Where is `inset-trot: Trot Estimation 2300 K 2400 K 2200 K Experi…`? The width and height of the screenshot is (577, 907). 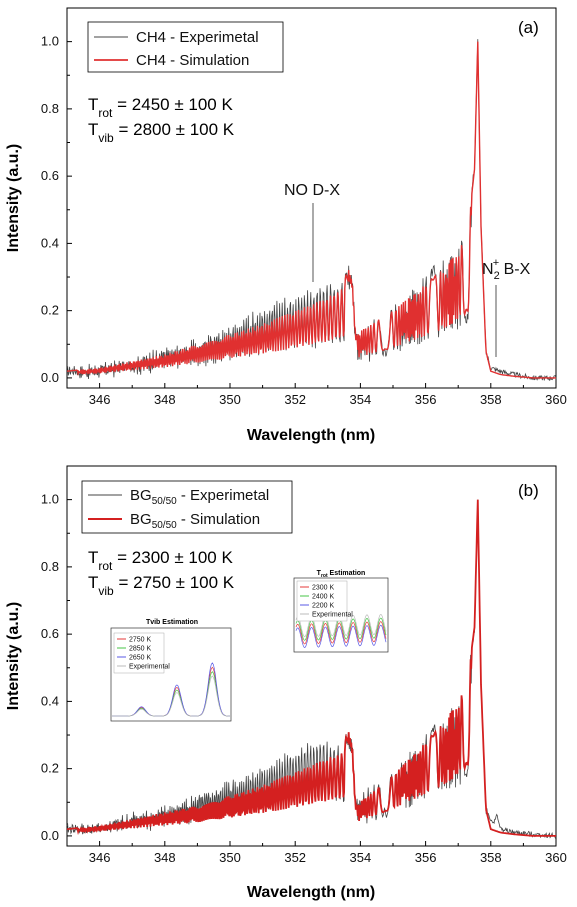 inset-trot: Trot Estimation 2300 K 2400 K 2200 K Experi… is located at coordinates (341, 611).